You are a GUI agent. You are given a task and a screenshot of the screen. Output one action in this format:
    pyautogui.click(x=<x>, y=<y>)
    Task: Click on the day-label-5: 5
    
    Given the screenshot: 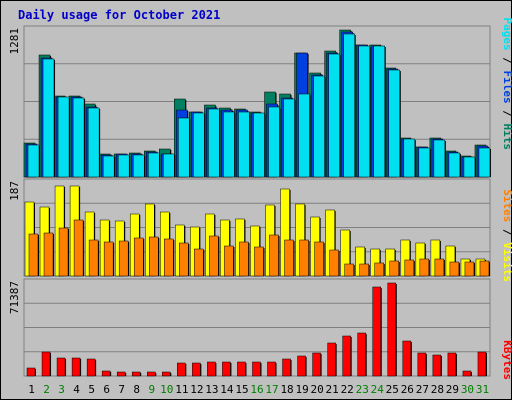 What is the action you would take?
    pyautogui.click(x=91, y=389)
    